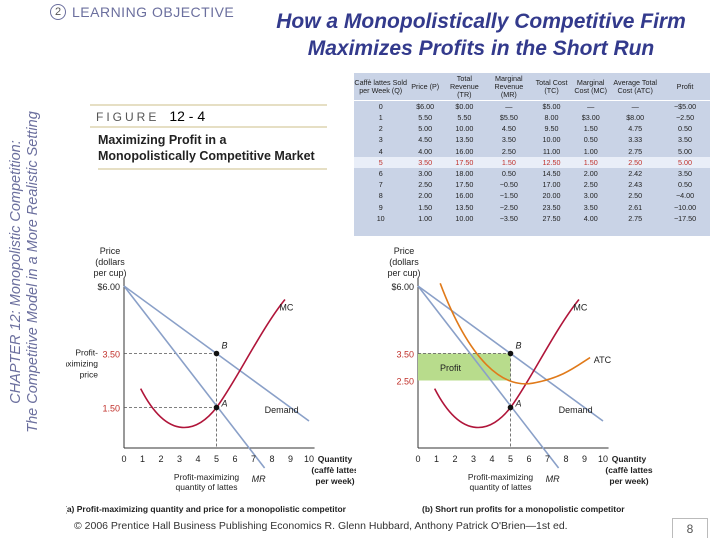 The width and height of the screenshot is (720, 540). I want to click on objective-number-badge: 2, so click(58, 12).